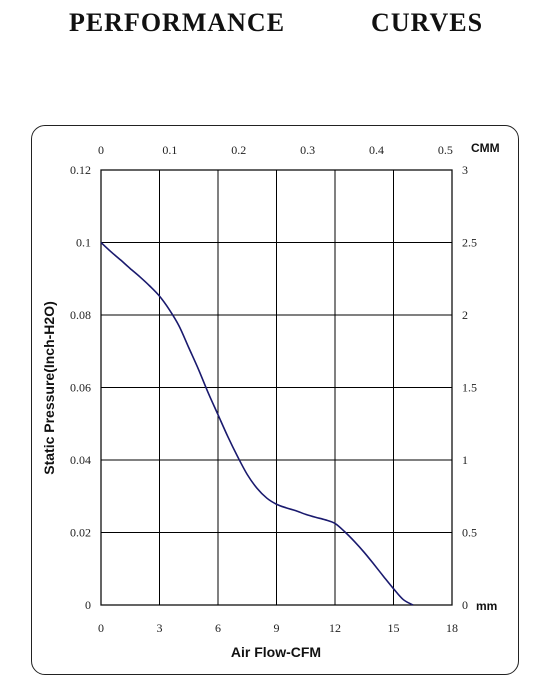 Image resolution: width=552 pixels, height=680 pixels. Describe the element at coordinates (80, 170) in the screenshot. I see `y-tick-label: 0.12` at that location.